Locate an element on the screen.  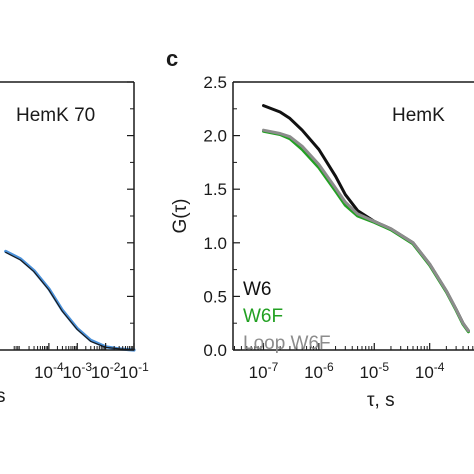
left-x-tick-label: 10⁻¹ is located at coordinates (134, 371).